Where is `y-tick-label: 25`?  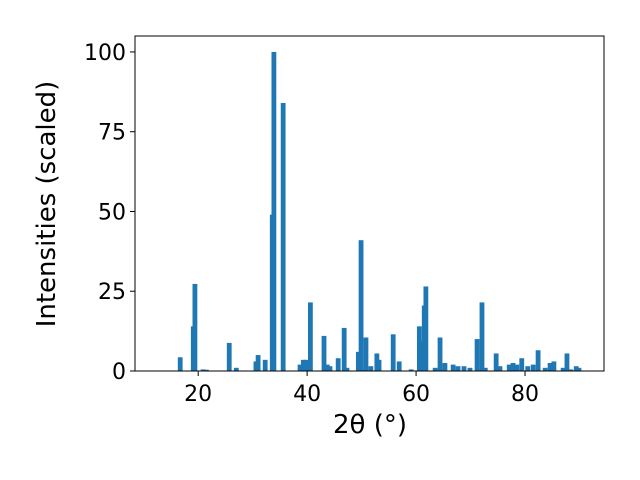 y-tick-label: 25 is located at coordinates (112, 292).